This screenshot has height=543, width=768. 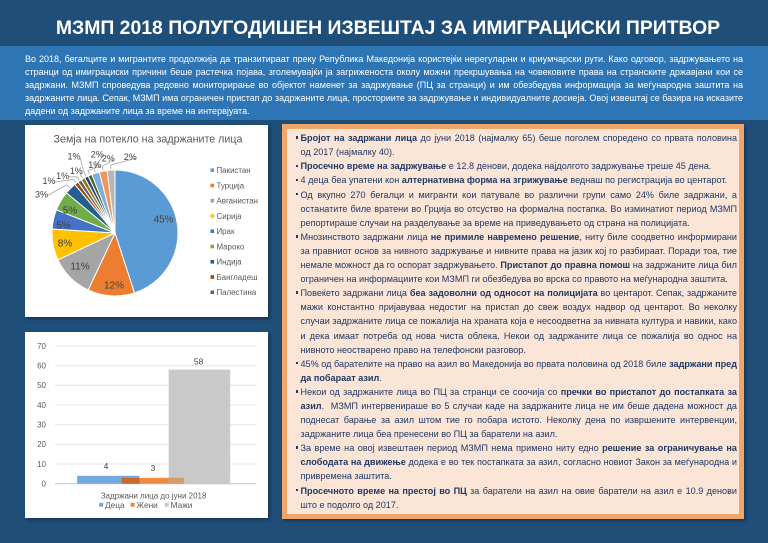 What do you see at coordinates (114, 286) in the screenshot?
I see `svg-text: 12%` at bounding box center [114, 286].